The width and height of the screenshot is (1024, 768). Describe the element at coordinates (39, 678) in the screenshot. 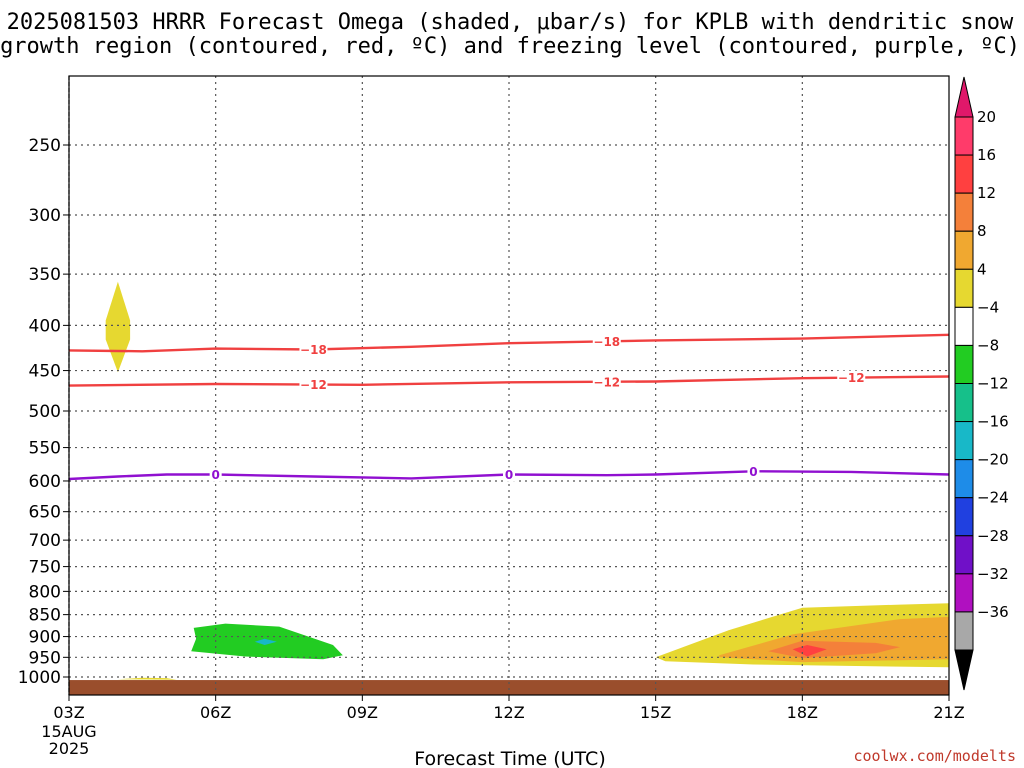

I see `y-tick-label-1000: 1000` at that location.